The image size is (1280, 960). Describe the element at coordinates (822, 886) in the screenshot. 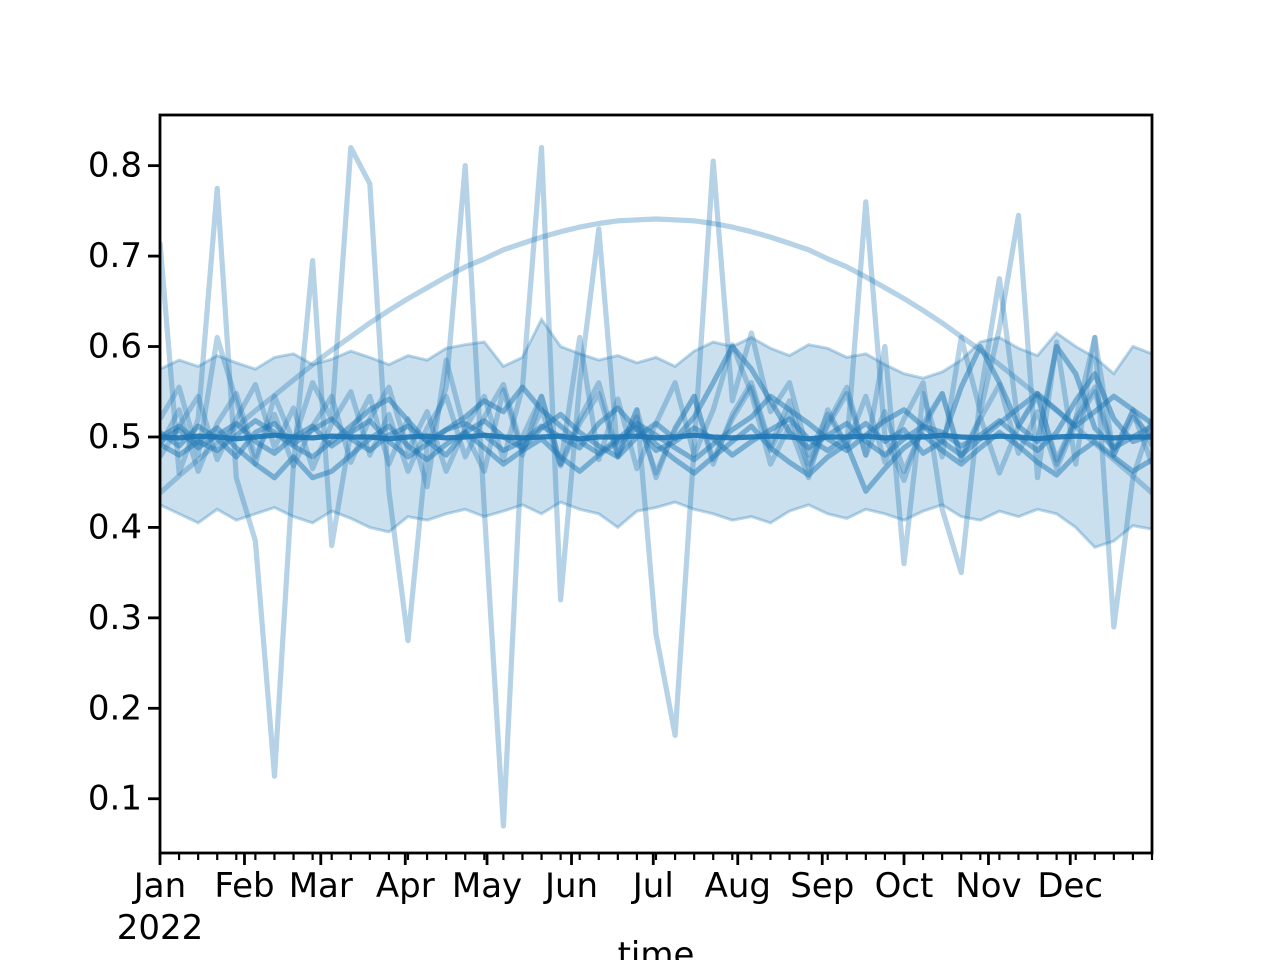

I see `x-tick-label: Sep` at that location.